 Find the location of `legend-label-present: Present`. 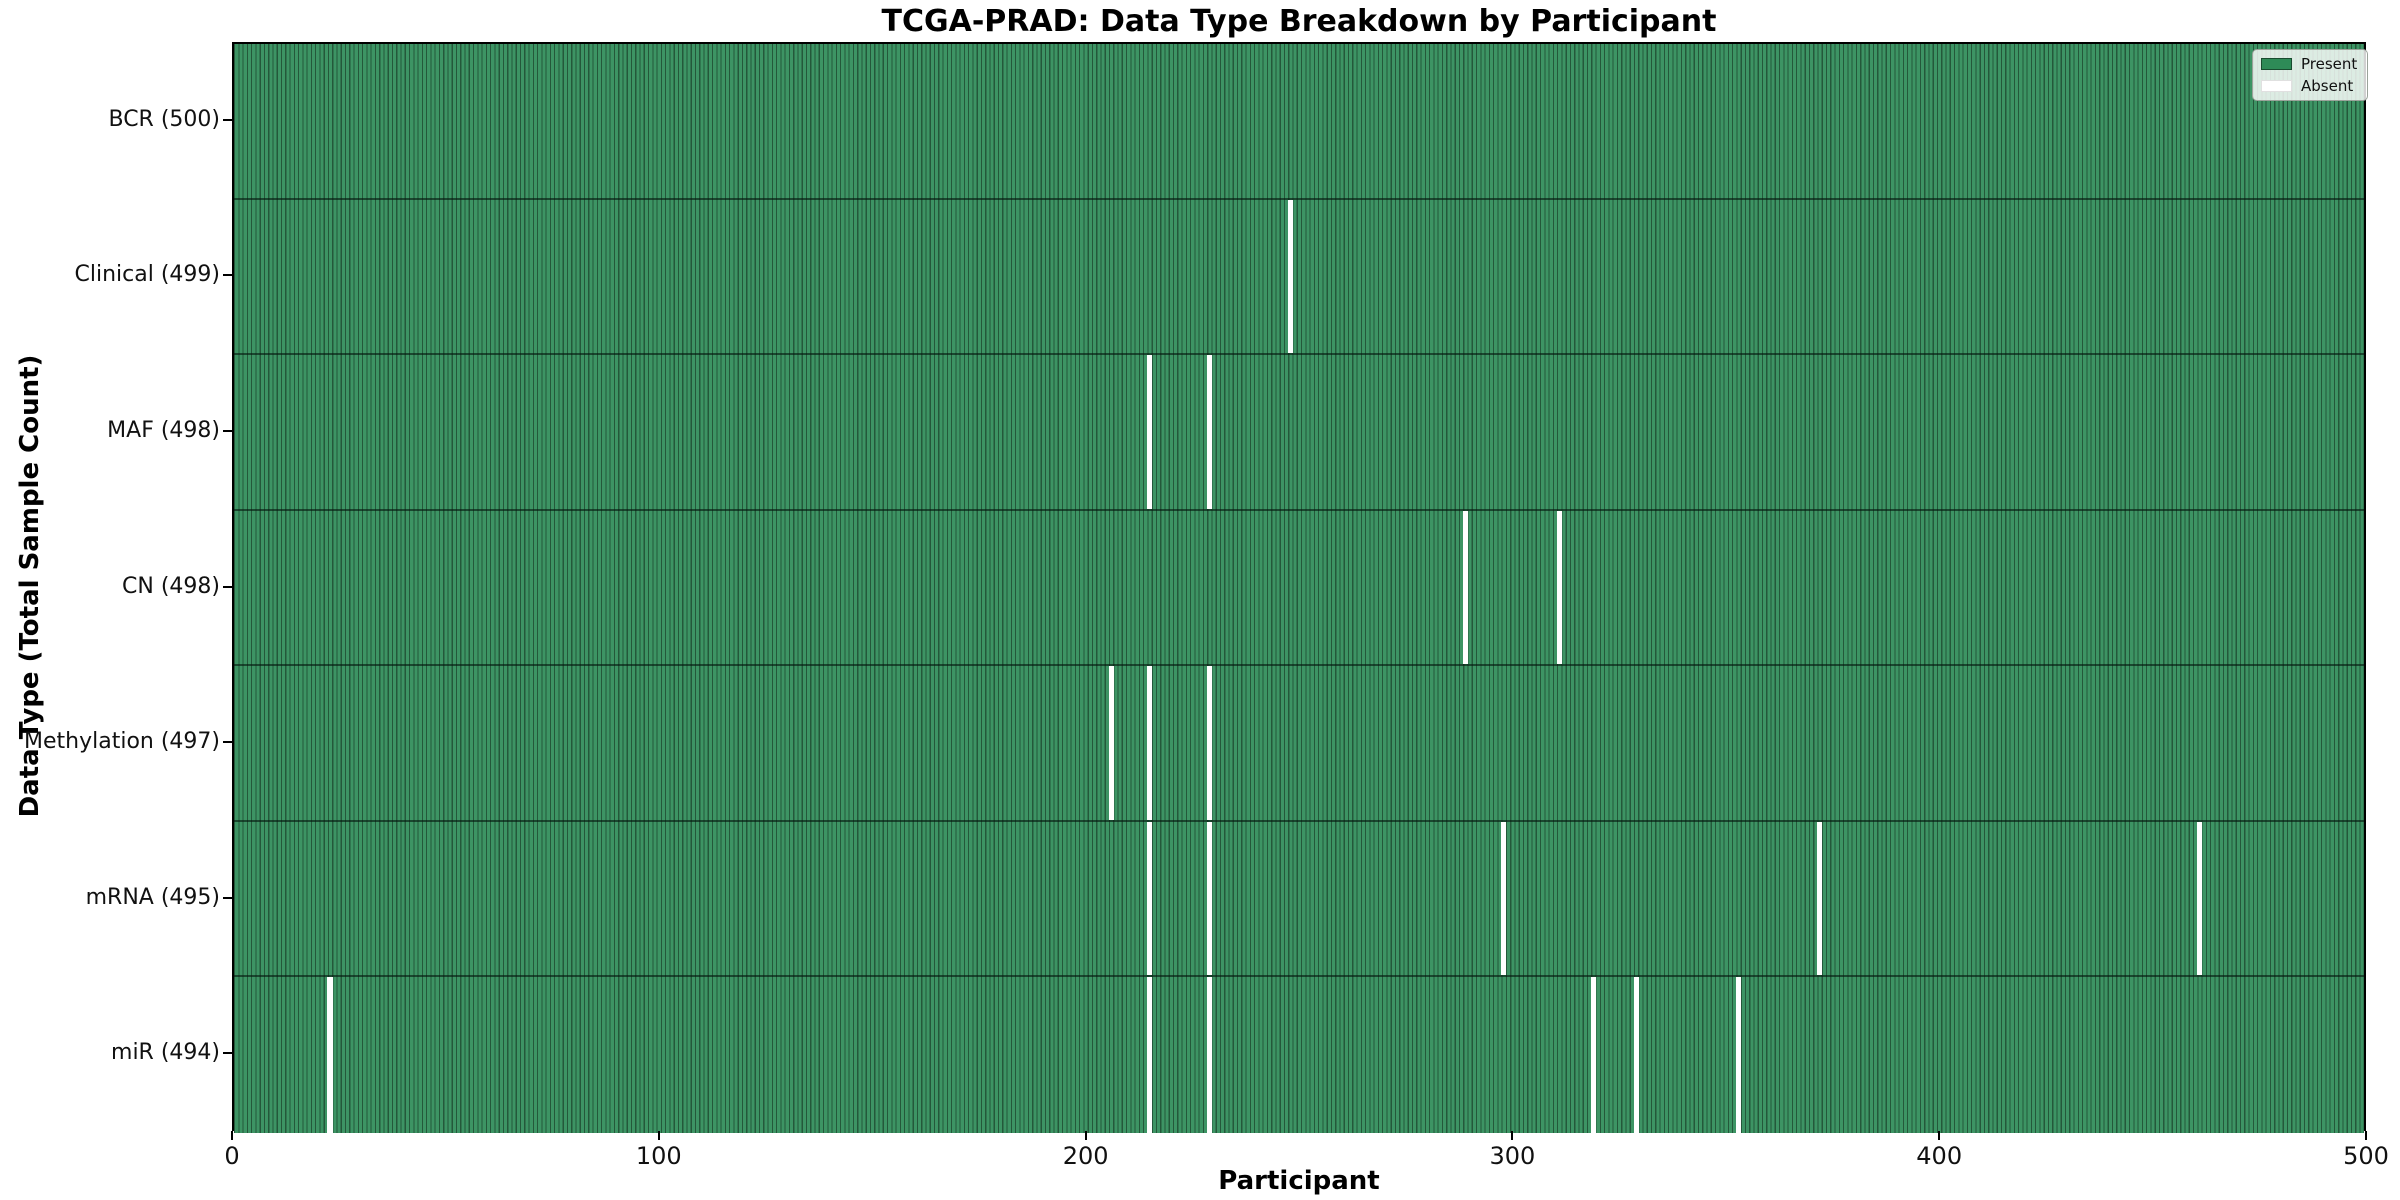

legend-label-present: Present is located at coordinates (2329, 64).